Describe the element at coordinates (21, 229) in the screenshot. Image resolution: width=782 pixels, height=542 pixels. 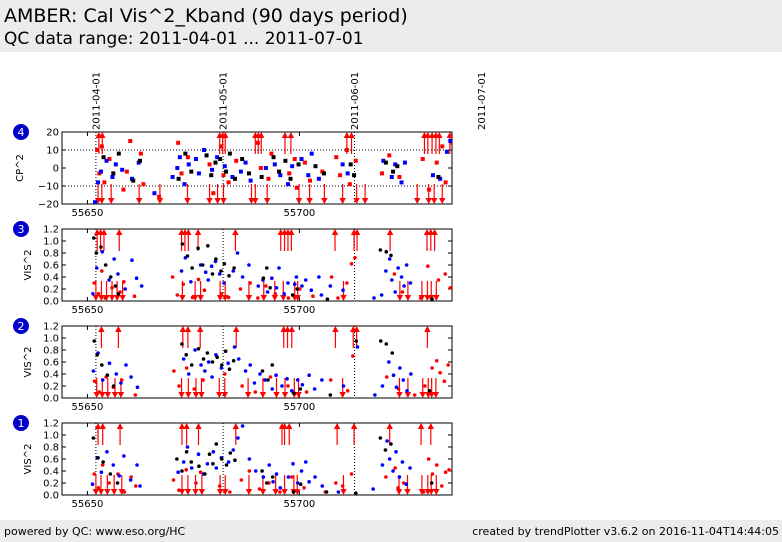
I see `panel-number: 3` at that location.